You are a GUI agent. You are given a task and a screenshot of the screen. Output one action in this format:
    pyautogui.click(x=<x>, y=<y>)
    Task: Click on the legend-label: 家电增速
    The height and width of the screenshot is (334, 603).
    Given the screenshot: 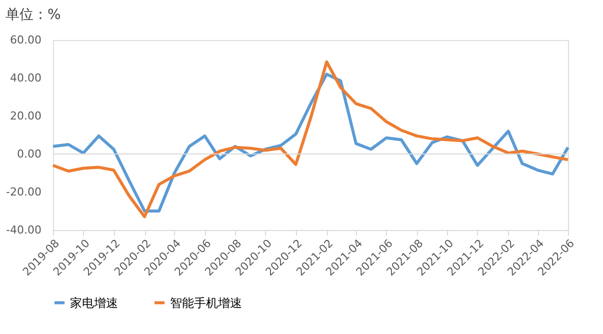 What is the action you would take?
    pyautogui.click(x=94, y=303)
    